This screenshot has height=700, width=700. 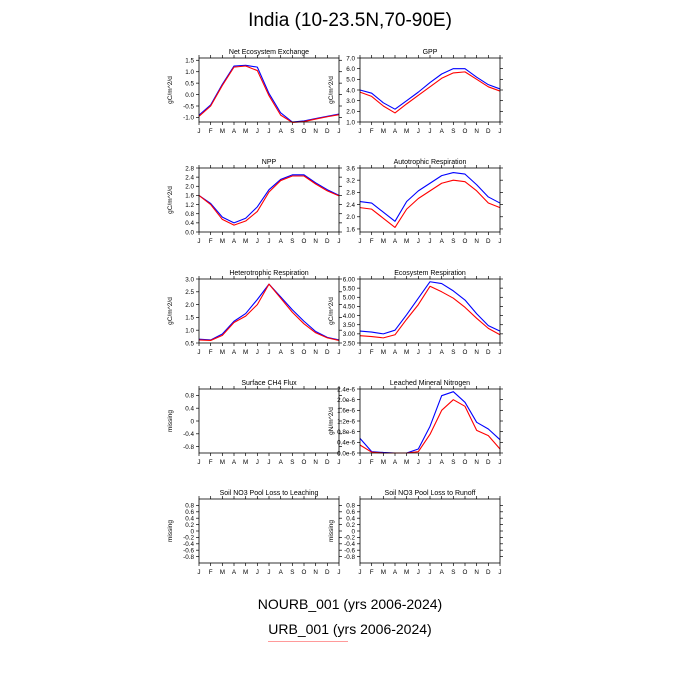 What do you see at coordinates (346, 389) in the screenshot?
I see `y-tick-label: 2.4e-6` at bounding box center [346, 389].